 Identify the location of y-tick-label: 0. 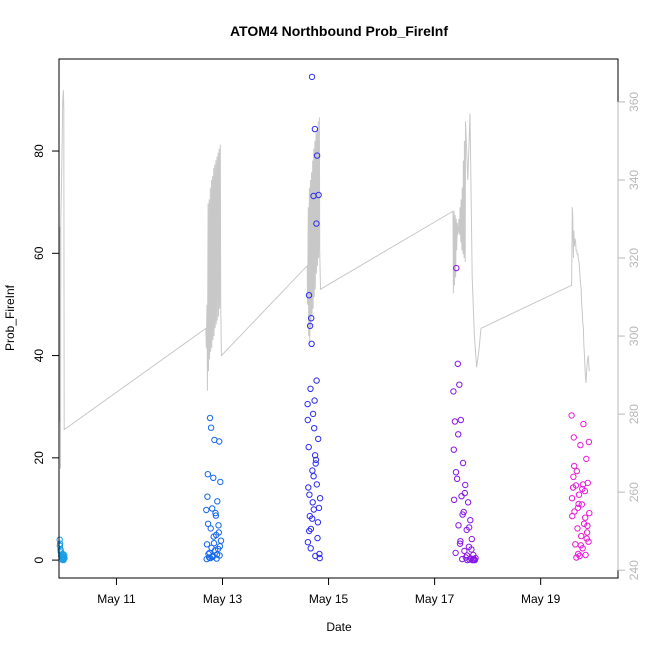
(39, 559).